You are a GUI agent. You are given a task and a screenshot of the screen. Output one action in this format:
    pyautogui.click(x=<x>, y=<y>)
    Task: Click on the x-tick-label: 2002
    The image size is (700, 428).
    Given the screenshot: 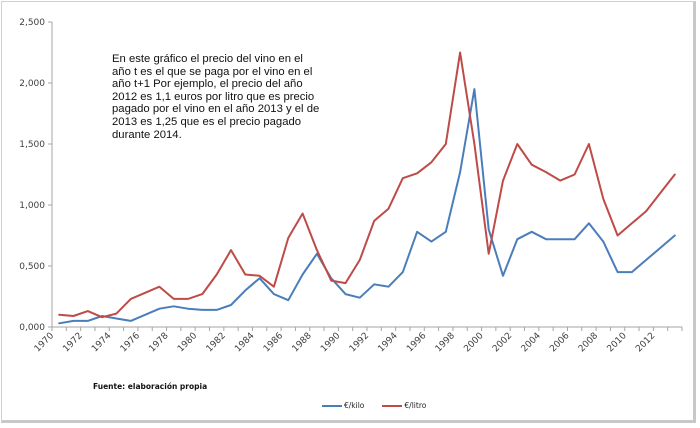 What is the action you would take?
    pyautogui.click(x=502, y=342)
    